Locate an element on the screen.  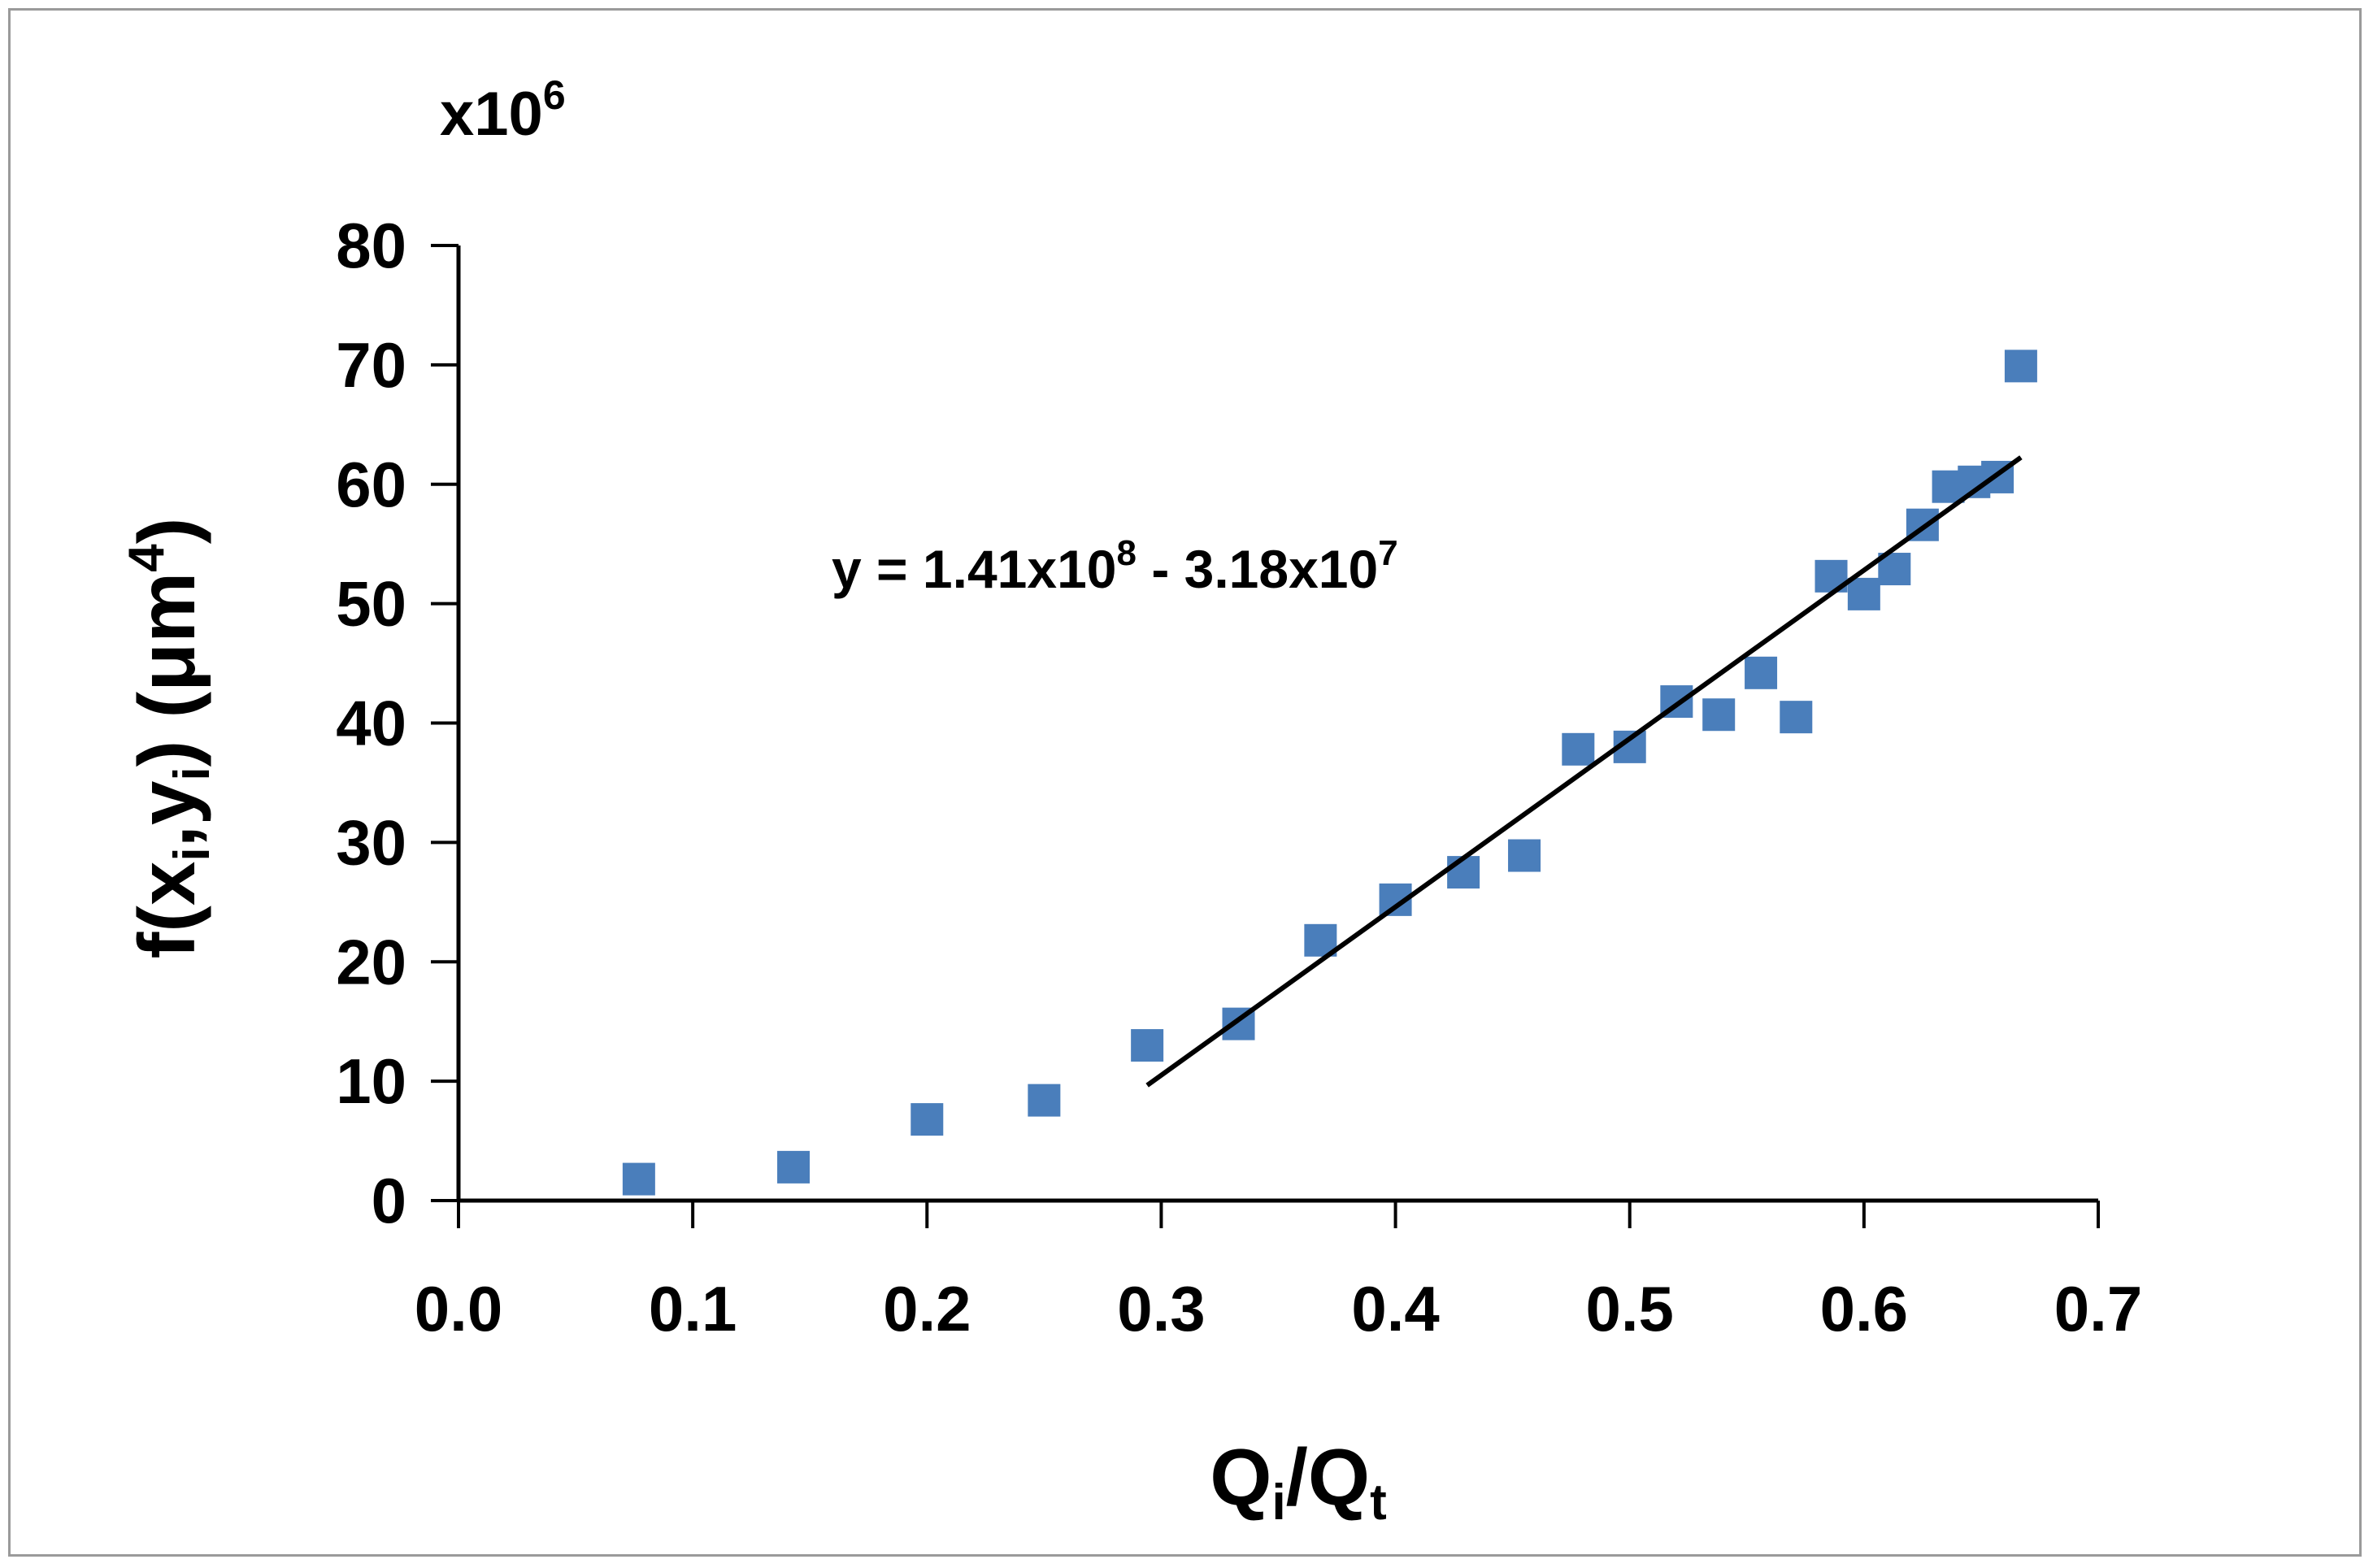
trendline-equation-part-0: y = 1.41x10 is located at coordinates (974, 569).